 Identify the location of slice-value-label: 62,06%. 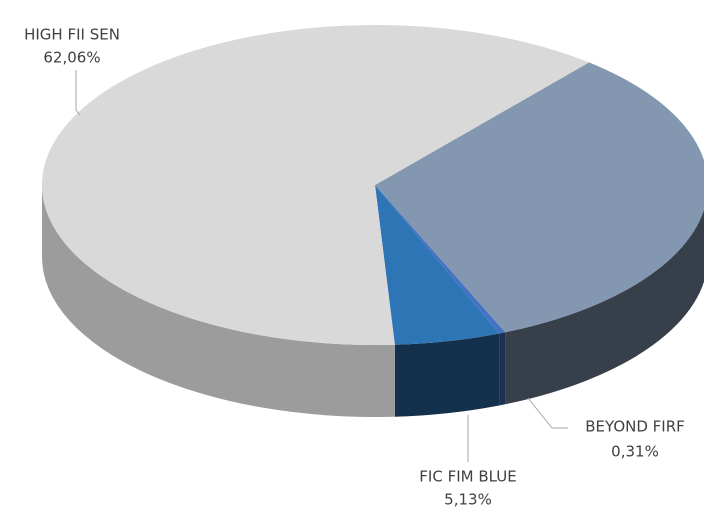
(71, 58).